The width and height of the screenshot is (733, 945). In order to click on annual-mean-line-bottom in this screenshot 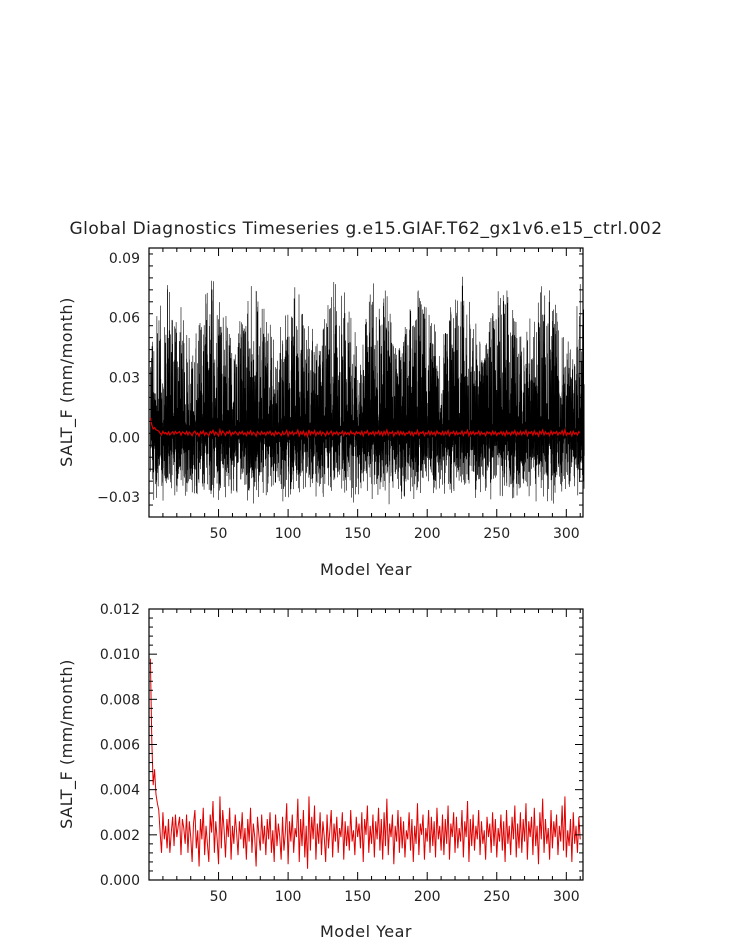, I will do `click(365, 763)`.